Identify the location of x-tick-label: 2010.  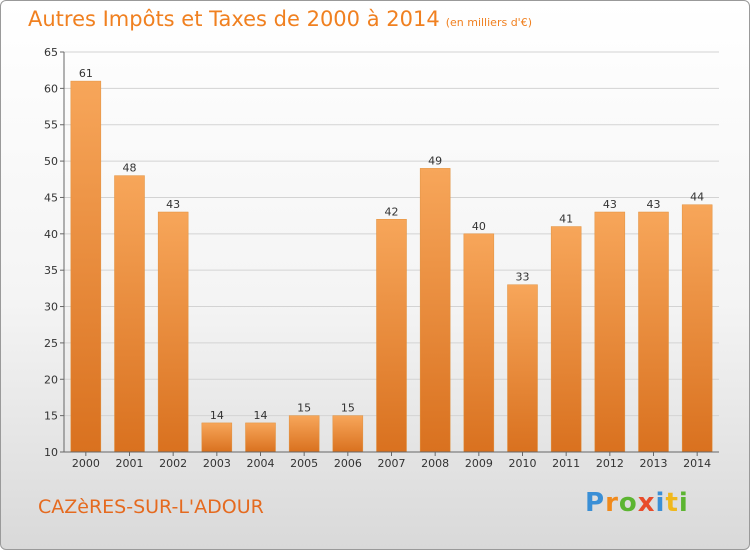
(523, 463).